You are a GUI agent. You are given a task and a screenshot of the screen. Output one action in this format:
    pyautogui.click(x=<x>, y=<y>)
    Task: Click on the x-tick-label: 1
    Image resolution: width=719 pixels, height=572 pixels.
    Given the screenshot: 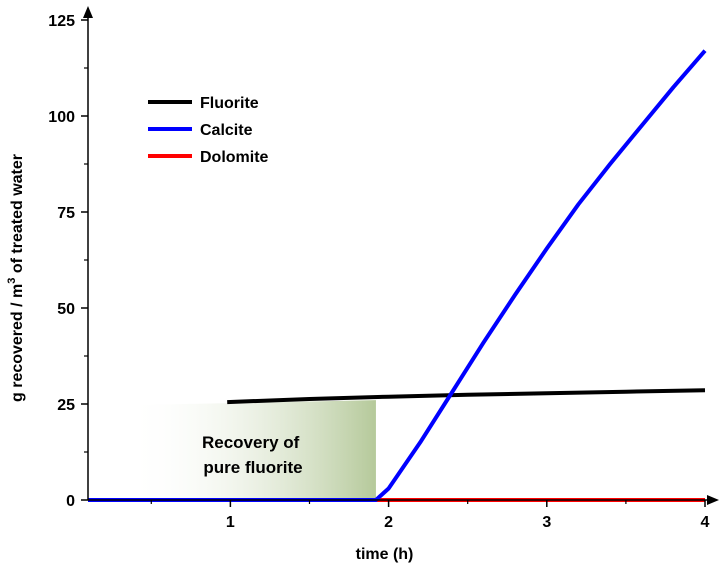 What is the action you would take?
    pyautogui.click(x=230, y=522)
    